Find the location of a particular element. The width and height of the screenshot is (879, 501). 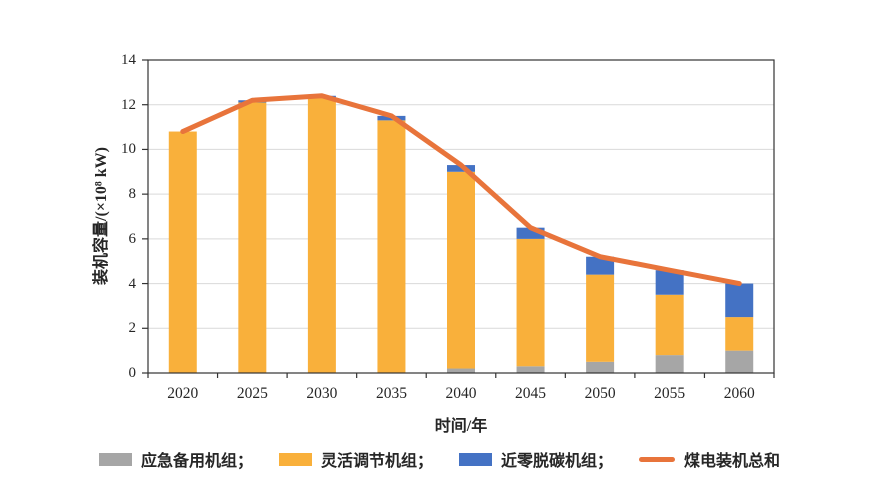

y-tick-label: 2 is located at coordinates (132, 328).